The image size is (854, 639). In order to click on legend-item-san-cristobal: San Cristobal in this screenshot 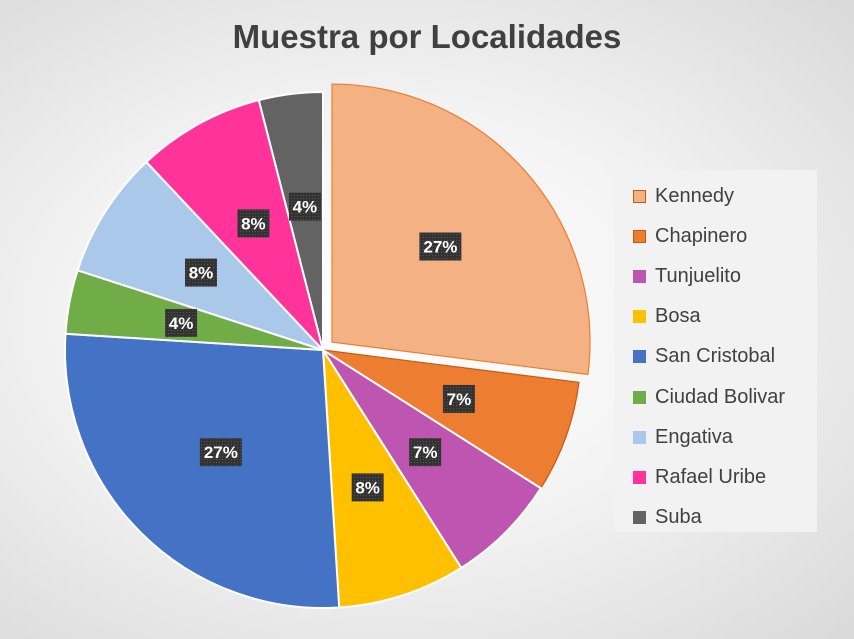, I will do `click(715, 357)`.